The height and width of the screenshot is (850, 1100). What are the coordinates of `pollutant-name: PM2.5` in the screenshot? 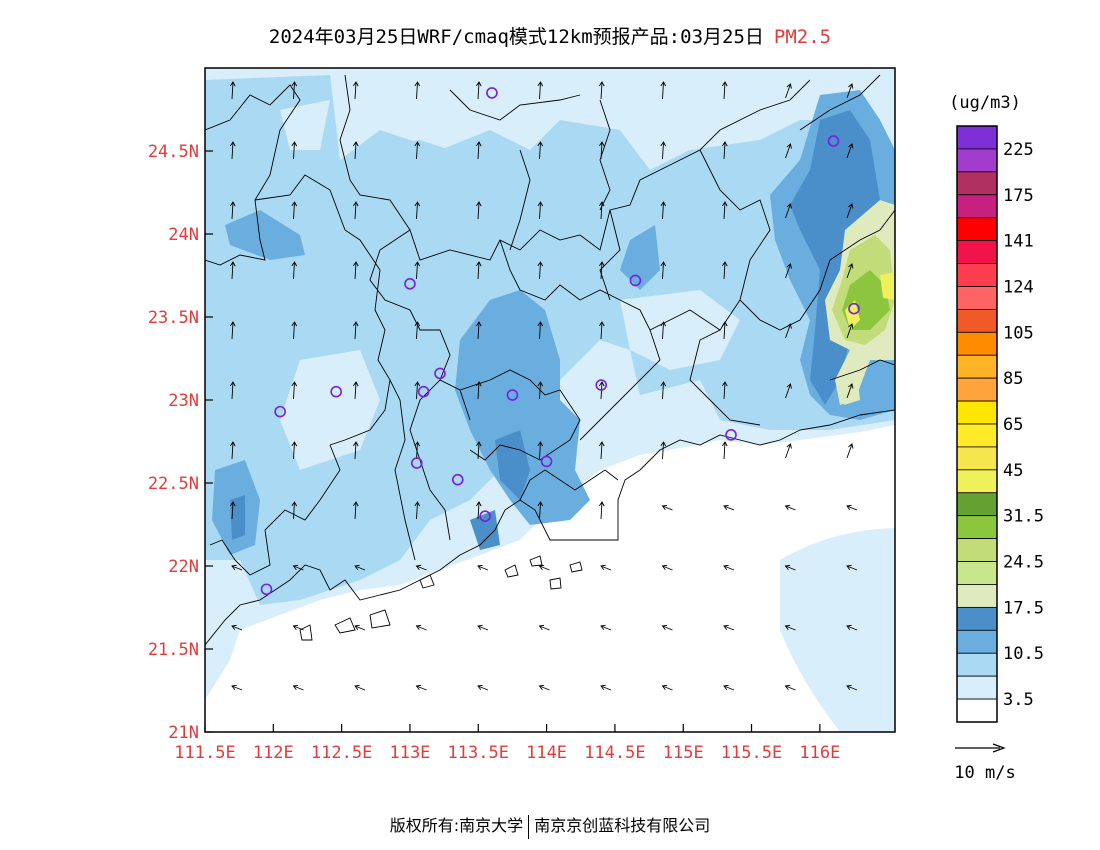 It's located at (802, 37).